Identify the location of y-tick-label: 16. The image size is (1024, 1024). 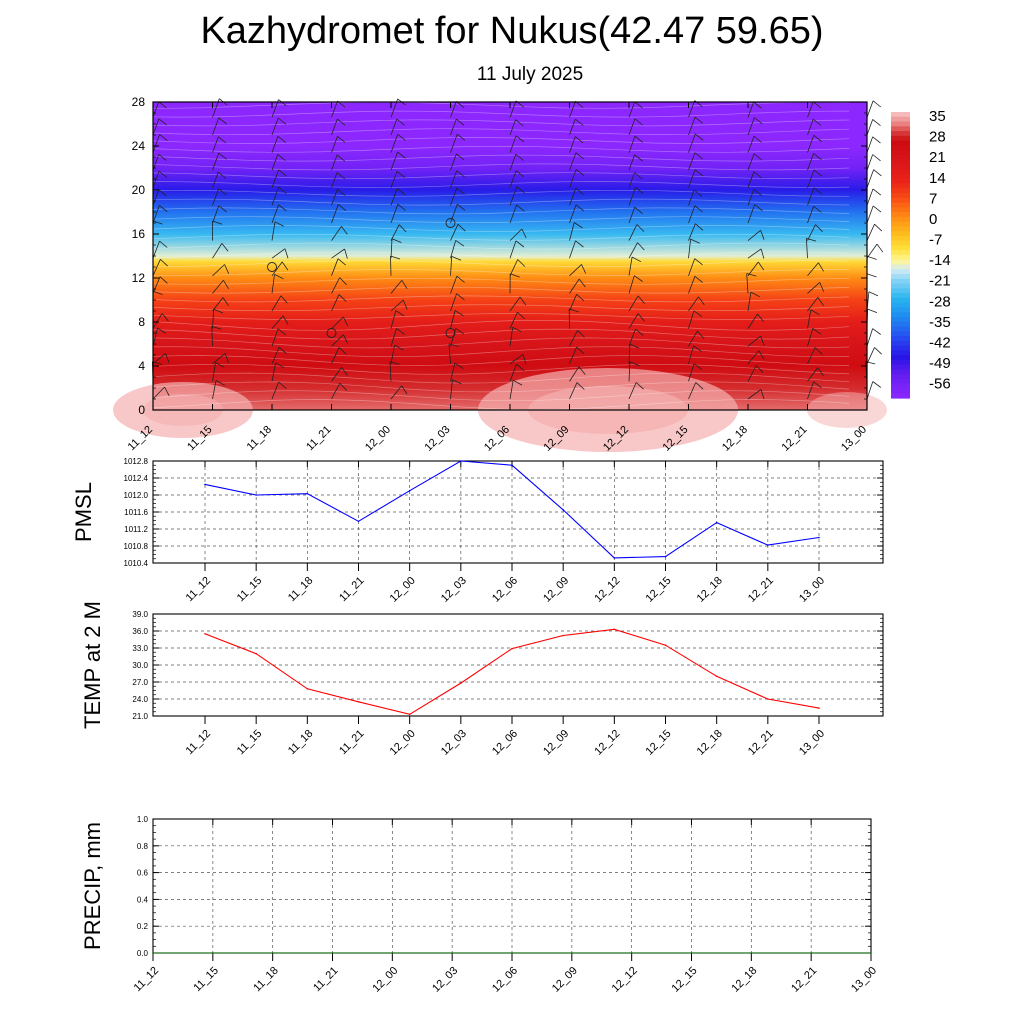
(139, 234).